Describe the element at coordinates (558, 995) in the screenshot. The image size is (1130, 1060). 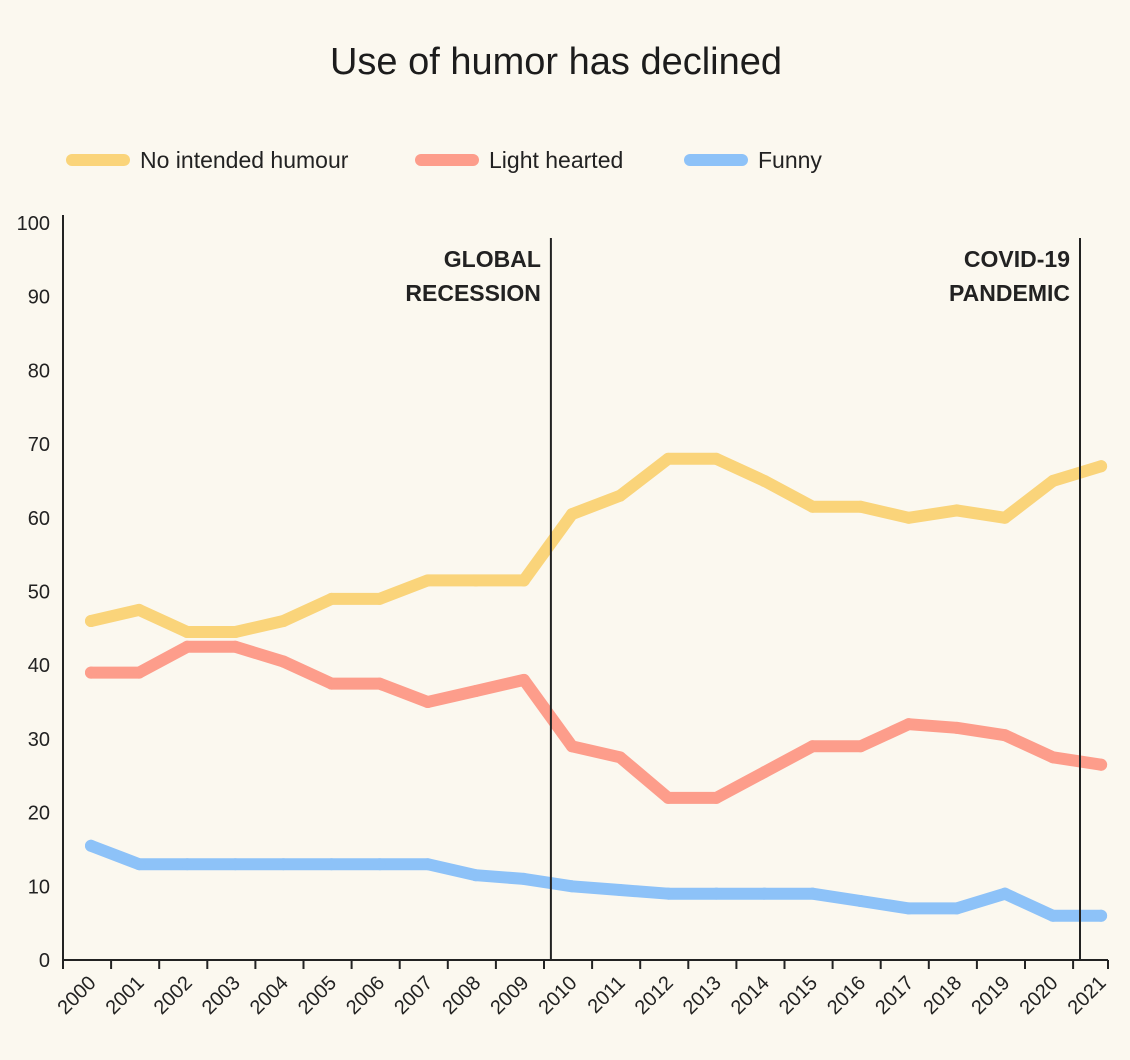
I see `x-tick-label: 2010` at that location.